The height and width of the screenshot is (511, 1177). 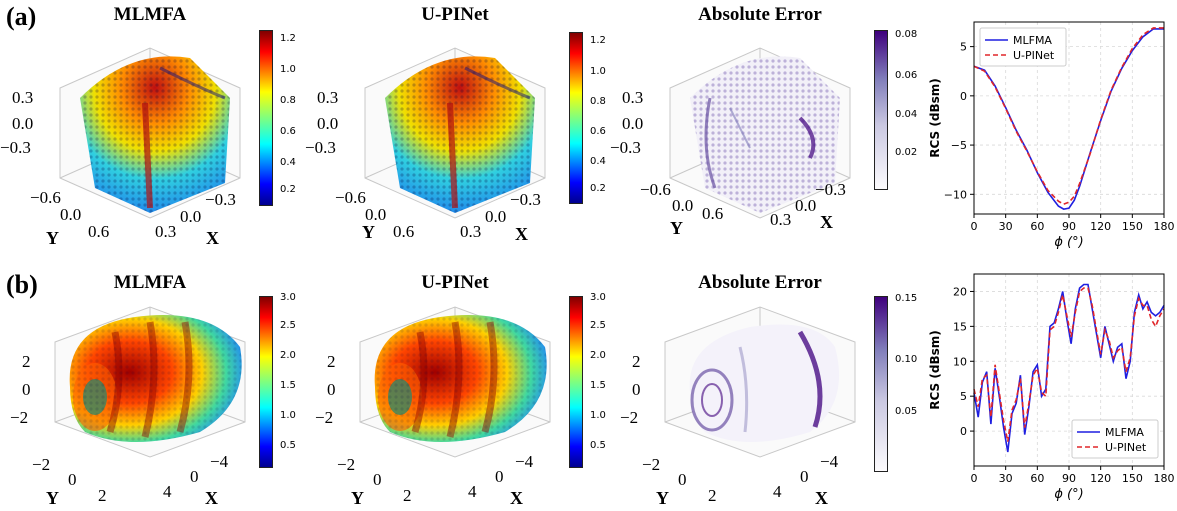 What do you see at coordinates (455, 382) in the screenshot?
I see `plot3d-b-upinet` at bounding box center [455, 382].